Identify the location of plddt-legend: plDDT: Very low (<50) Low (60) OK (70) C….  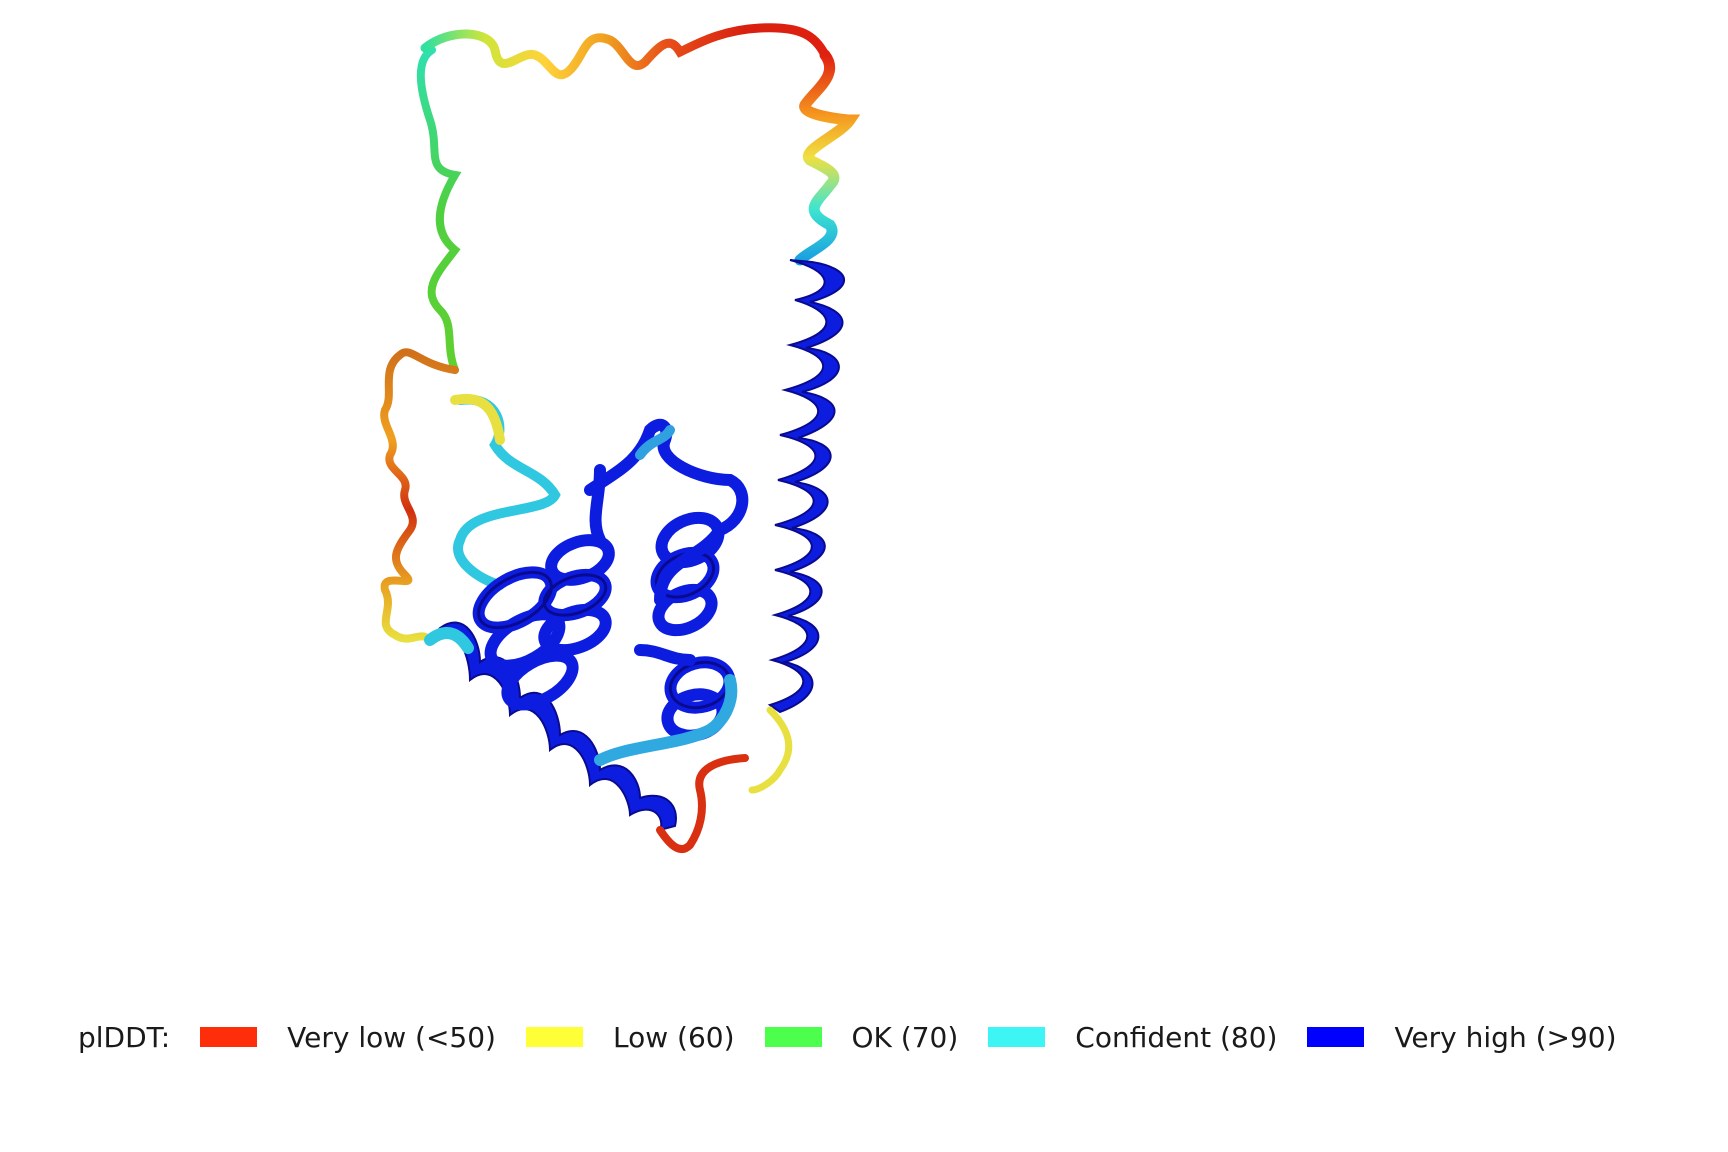
(862, 1037).